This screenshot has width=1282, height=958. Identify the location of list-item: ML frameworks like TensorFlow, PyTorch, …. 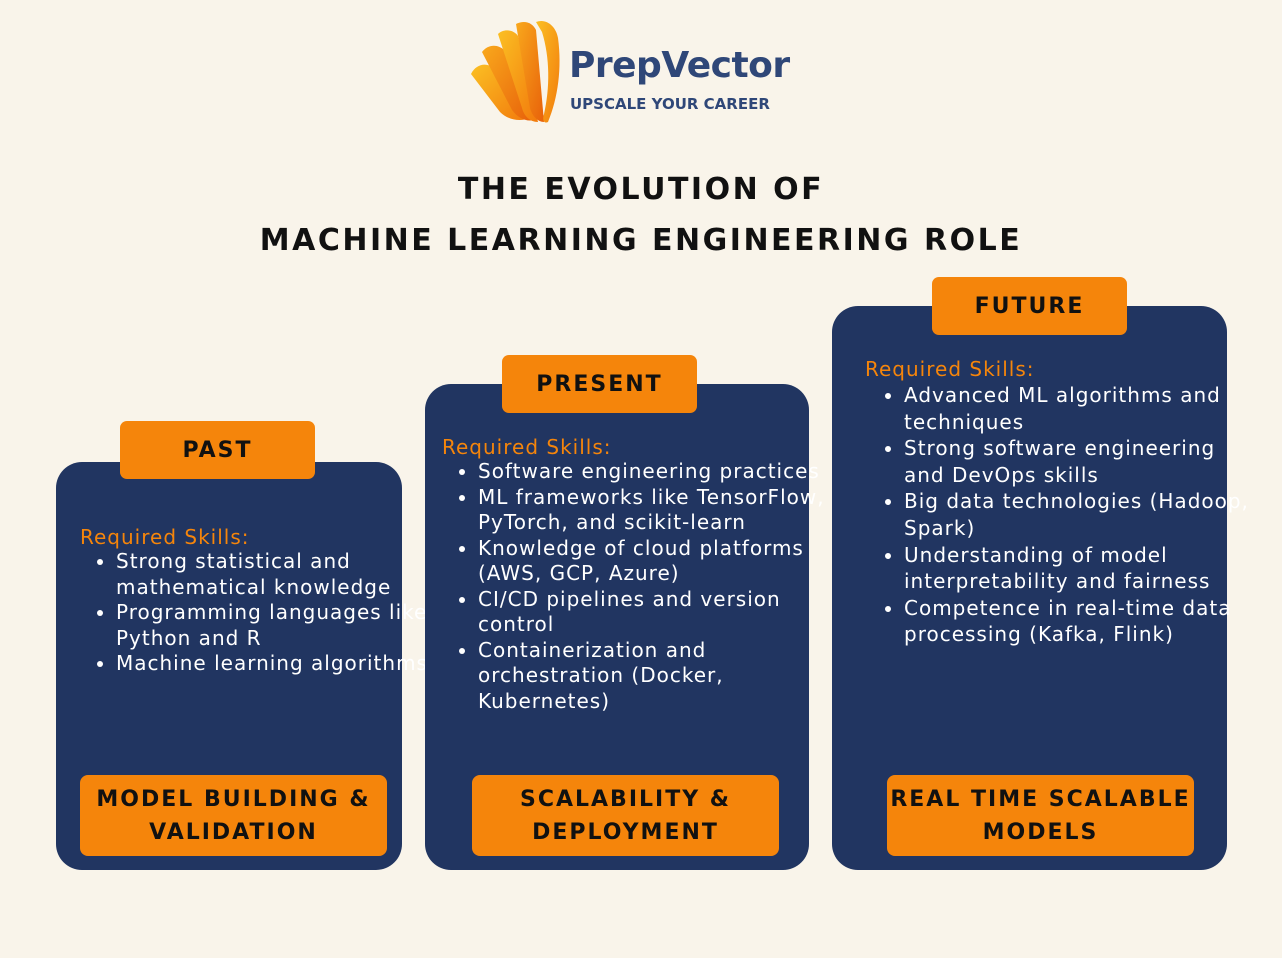
(662, 510).